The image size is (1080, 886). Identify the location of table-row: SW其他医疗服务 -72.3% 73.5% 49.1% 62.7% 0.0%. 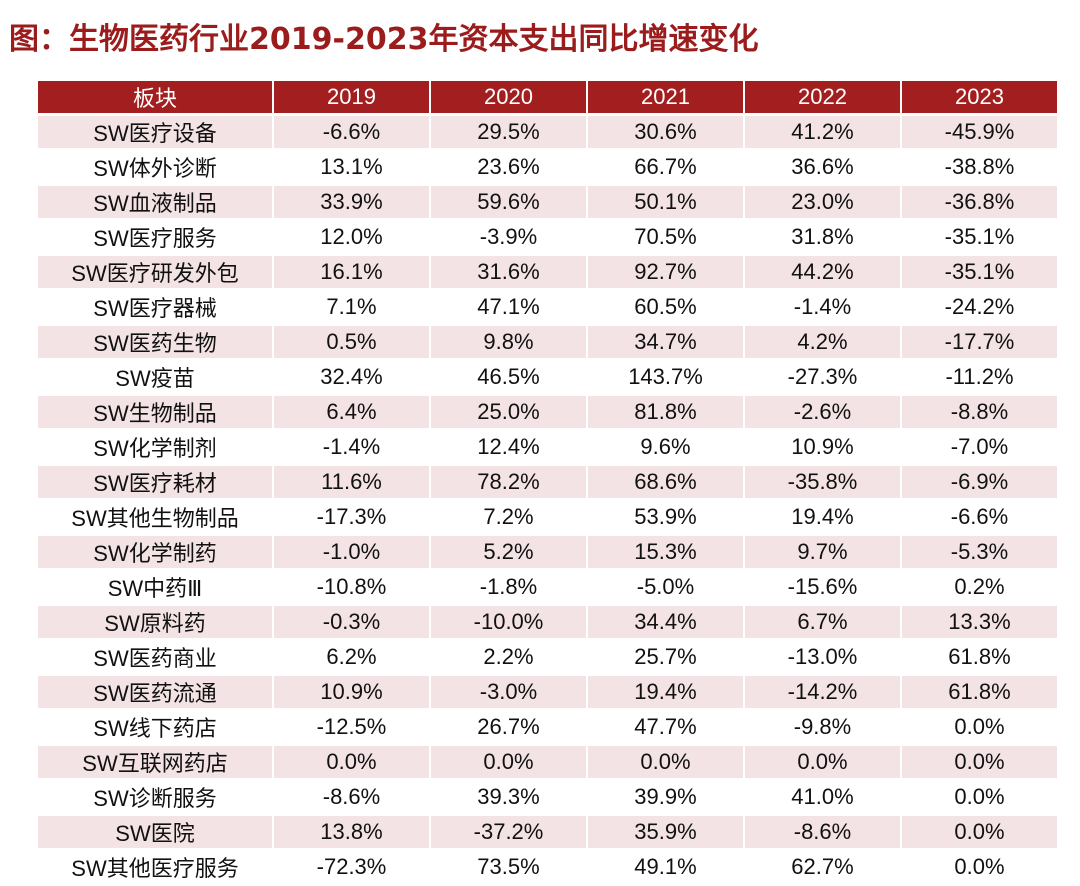
(547, 867).